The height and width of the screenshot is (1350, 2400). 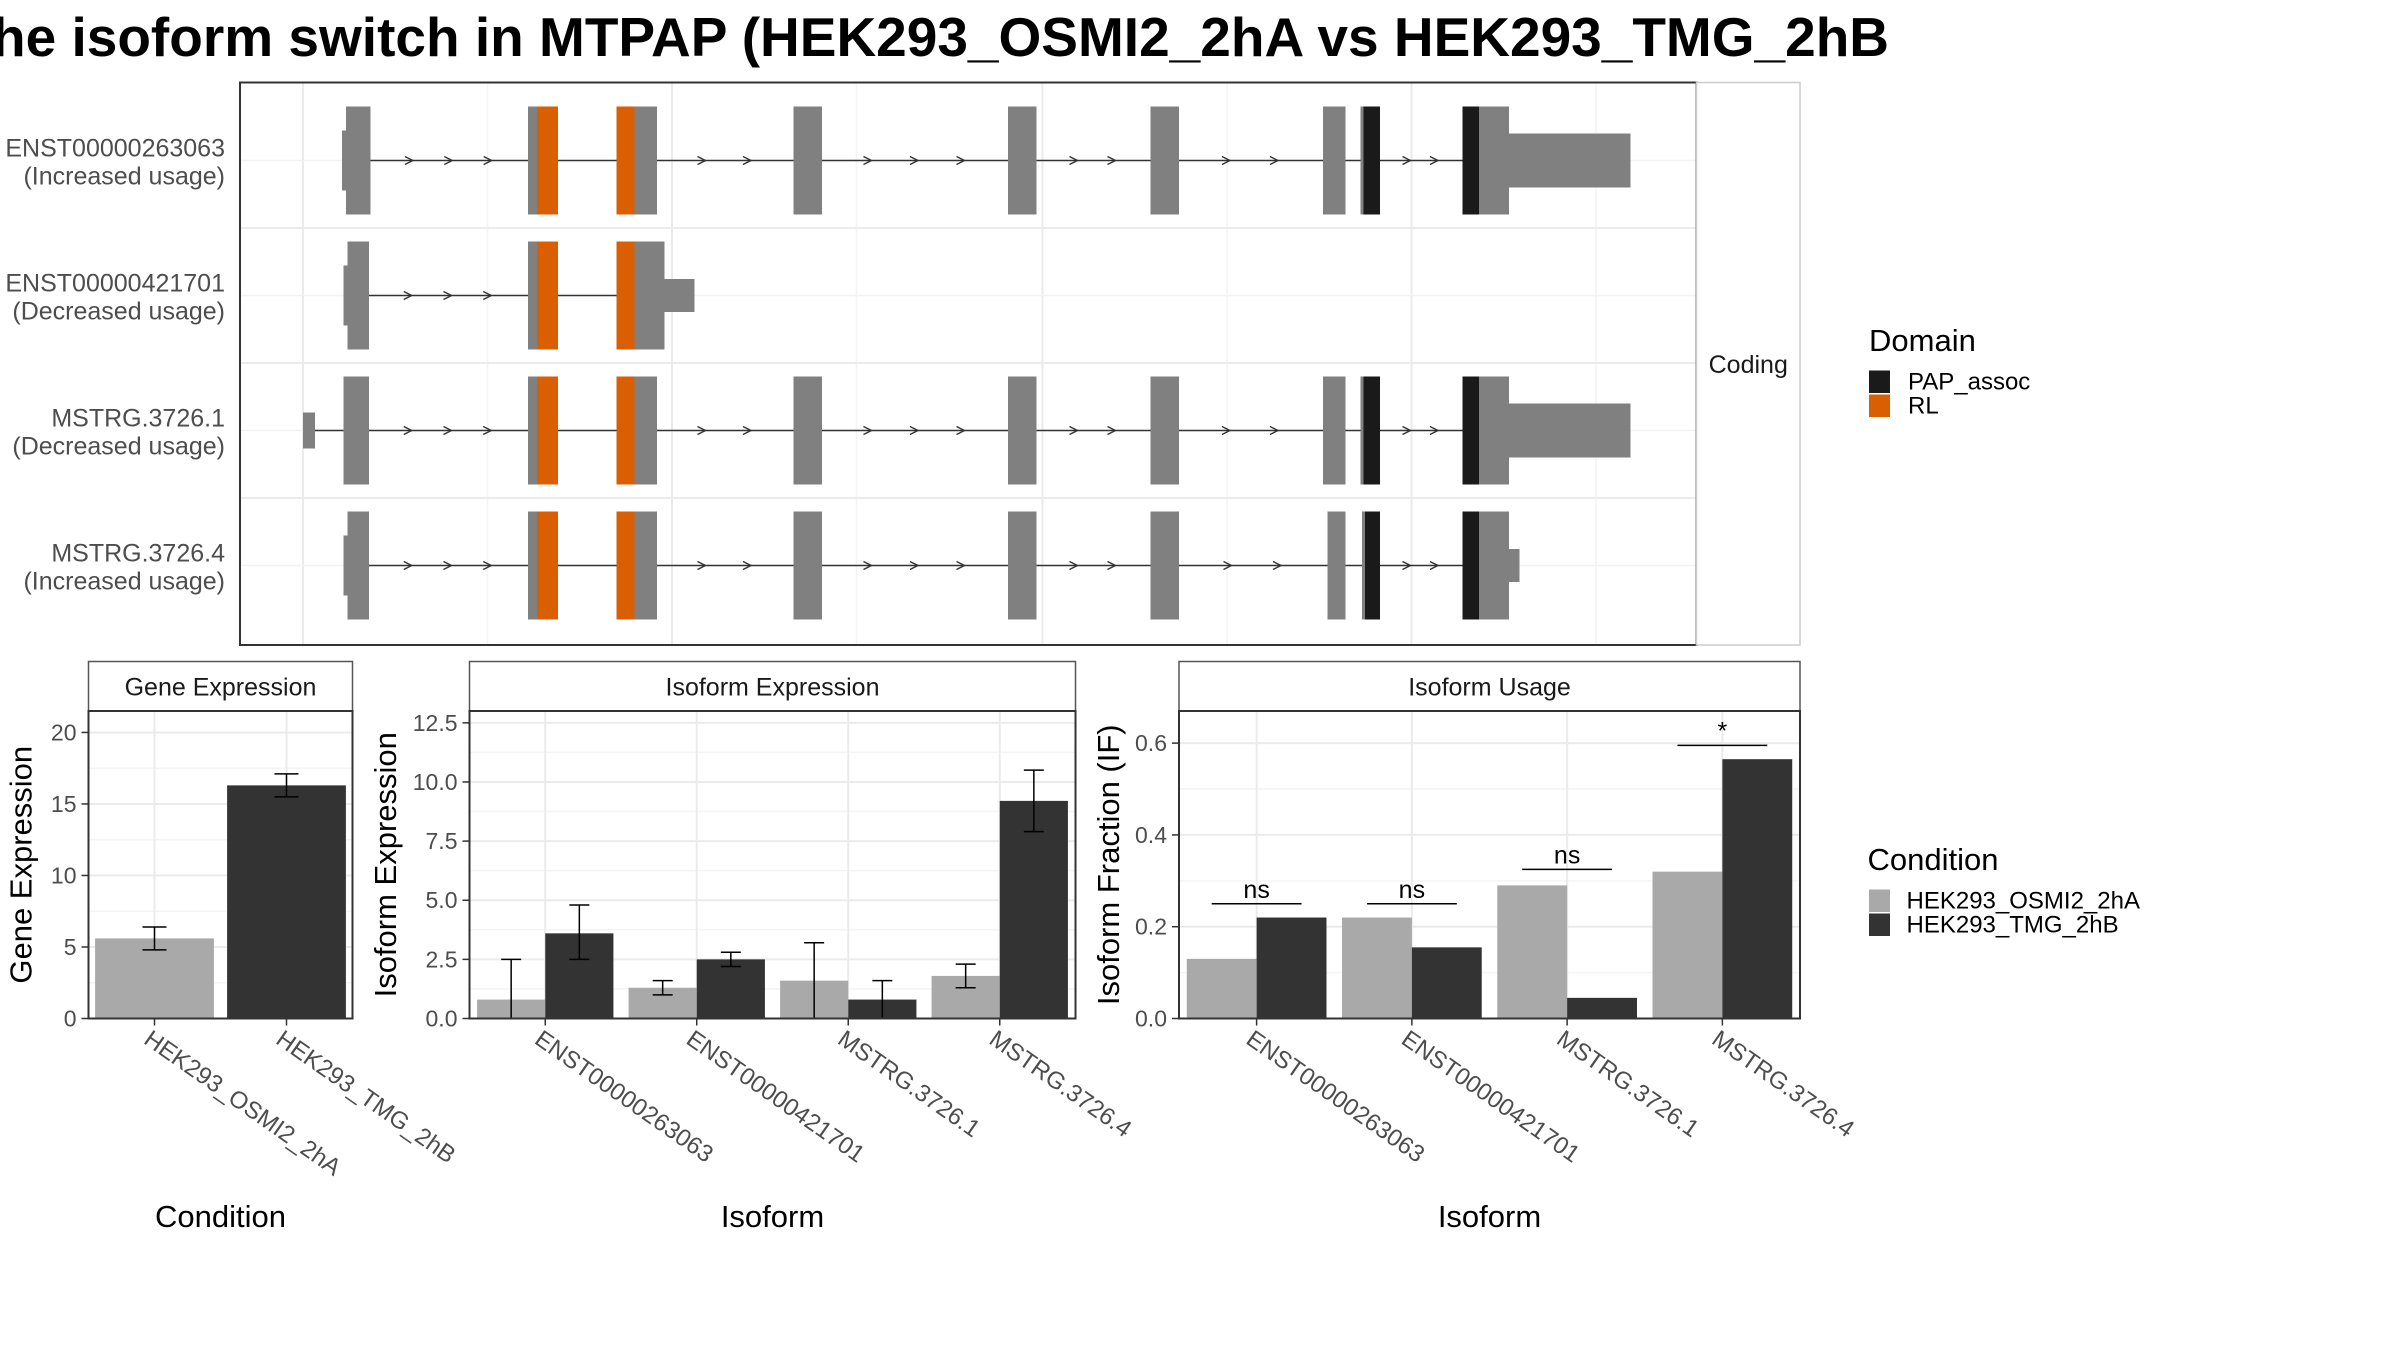 I want to click on y-tick-label: 15, so click(x=64, y=804).